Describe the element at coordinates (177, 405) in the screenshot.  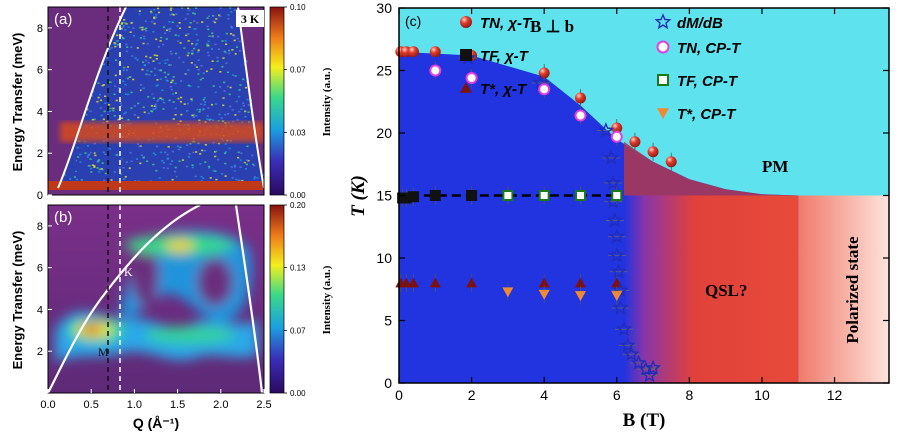
I see `xtick-label: 1.5` at that location.